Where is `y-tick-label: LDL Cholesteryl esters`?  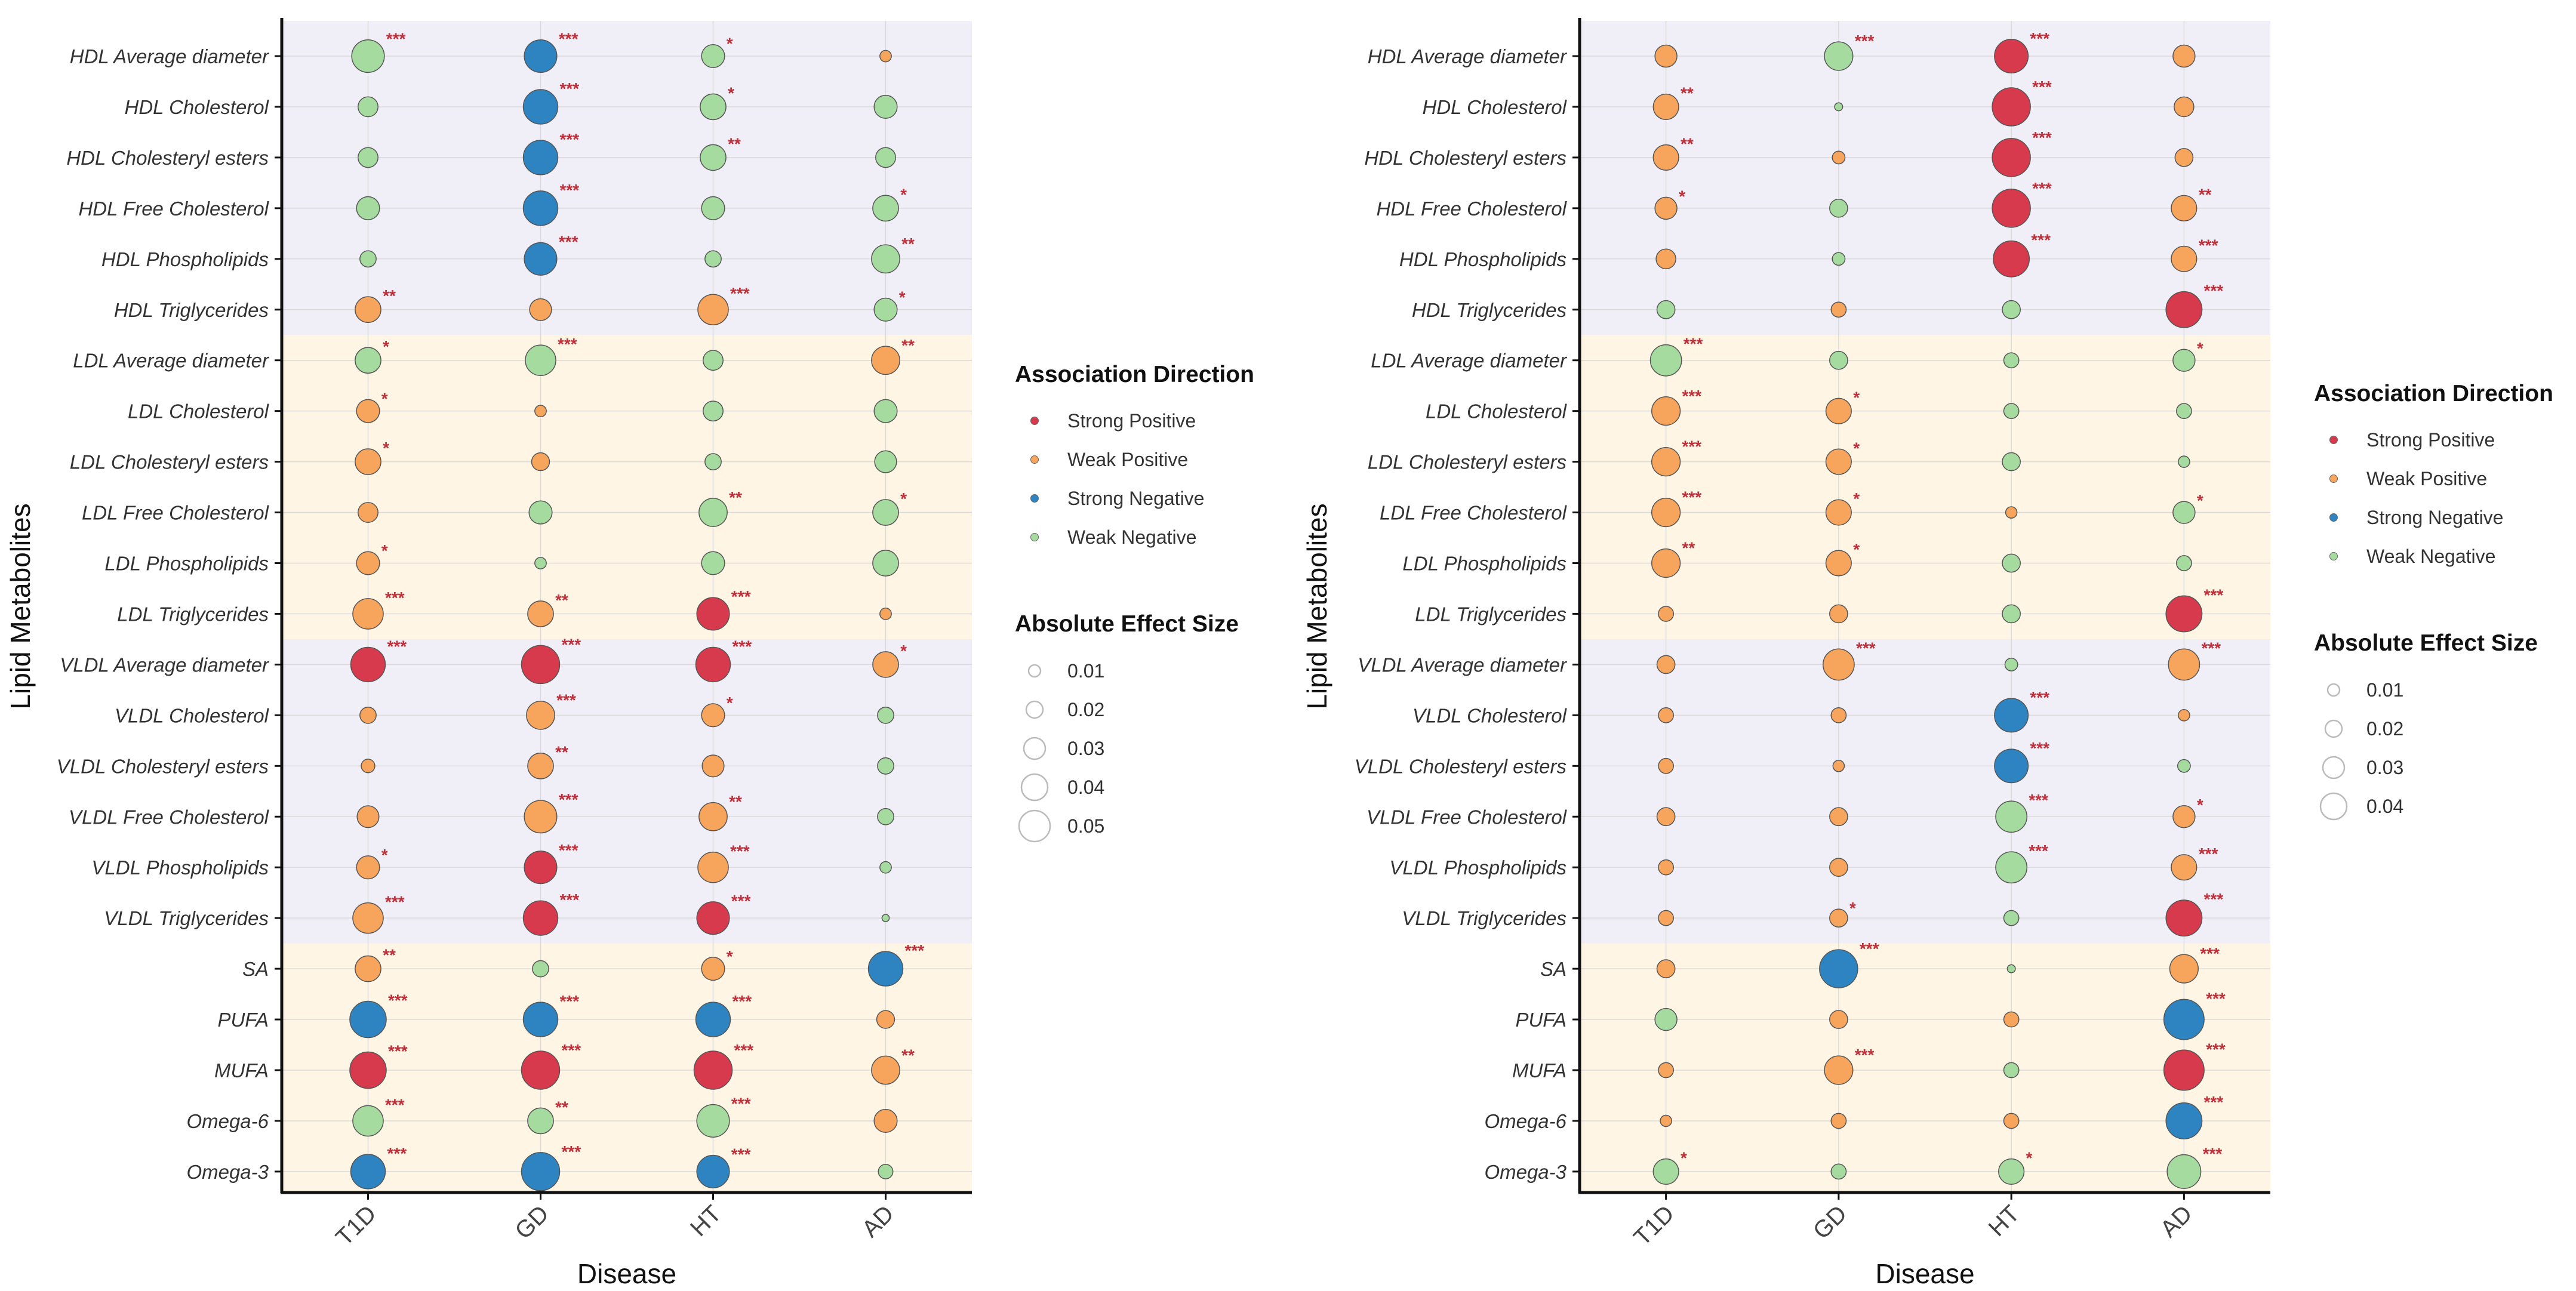 y-tick-label: LDL Cholesteryl esters is located at coordinates (1467, 462).